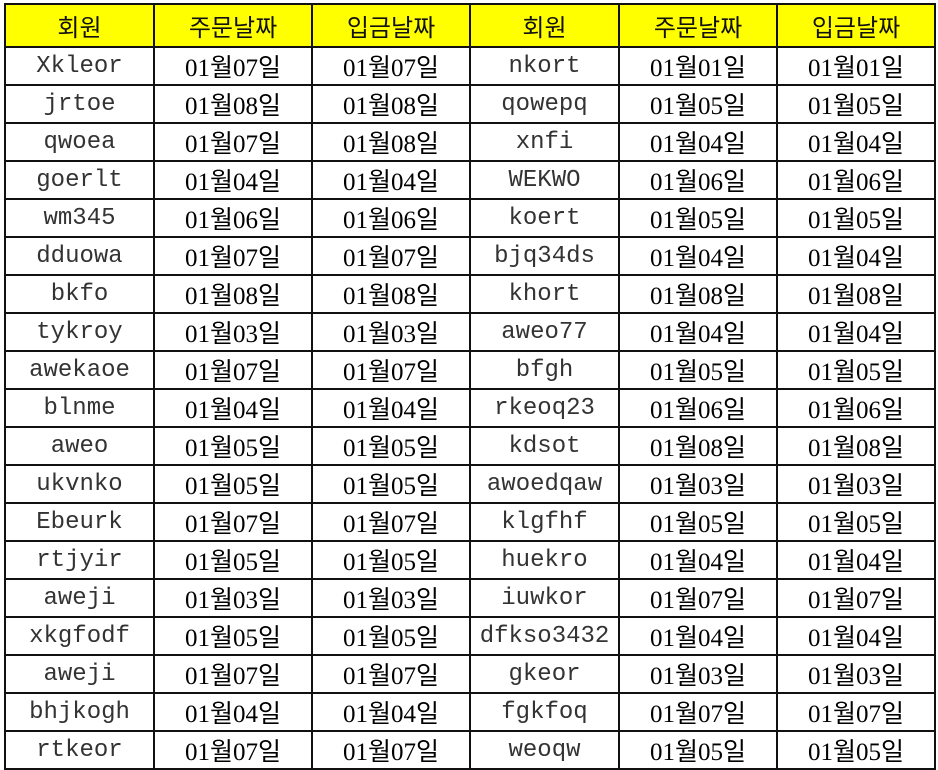  What do you see at coordinates (544, 180) in the screenshot?
I see `cell-member: WEKWO` at bounding box center [544, 180].